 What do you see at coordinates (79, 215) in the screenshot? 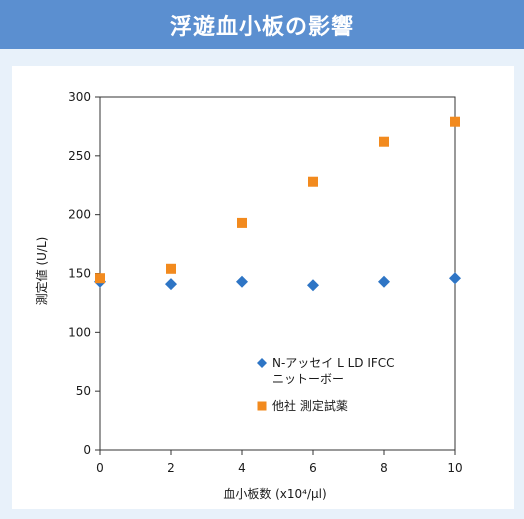
I see `y-tick-label: 200` at bounding box center [79, 215].